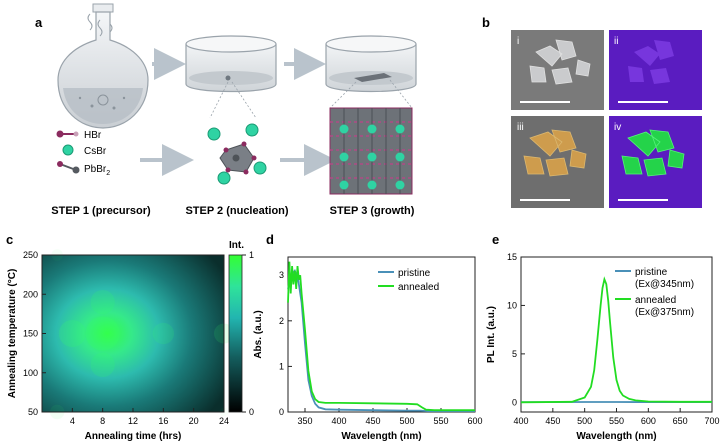 Image resolution: width=721 pixels, height=448 pixels. What do you see at coordinates (381, 436) in the screenshot?
I see `absorbance-x-axis-label: Wavelength (nm)` at bounding box center [381, 436].